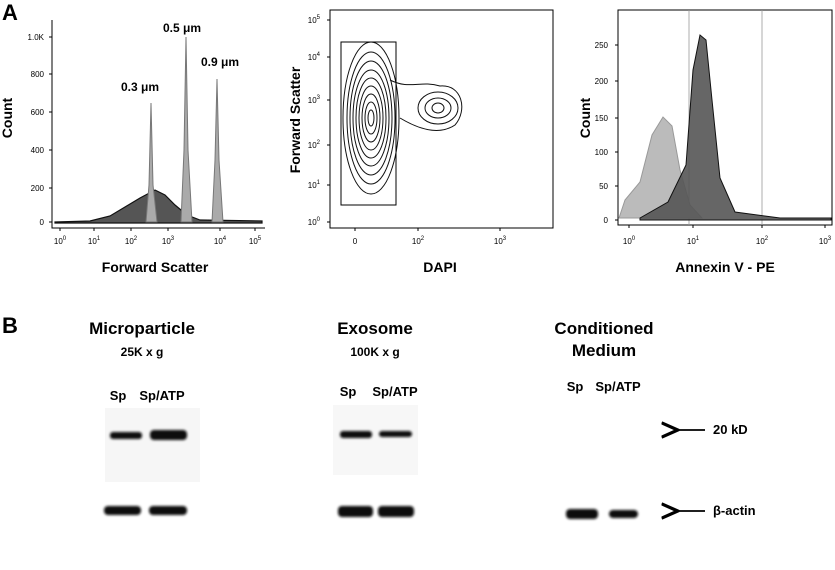 This screenshot has height=570, width=835. Describe the element at coordinates (314, 20) in the screenshot. I see `tick-label: 10⁵` at that location.